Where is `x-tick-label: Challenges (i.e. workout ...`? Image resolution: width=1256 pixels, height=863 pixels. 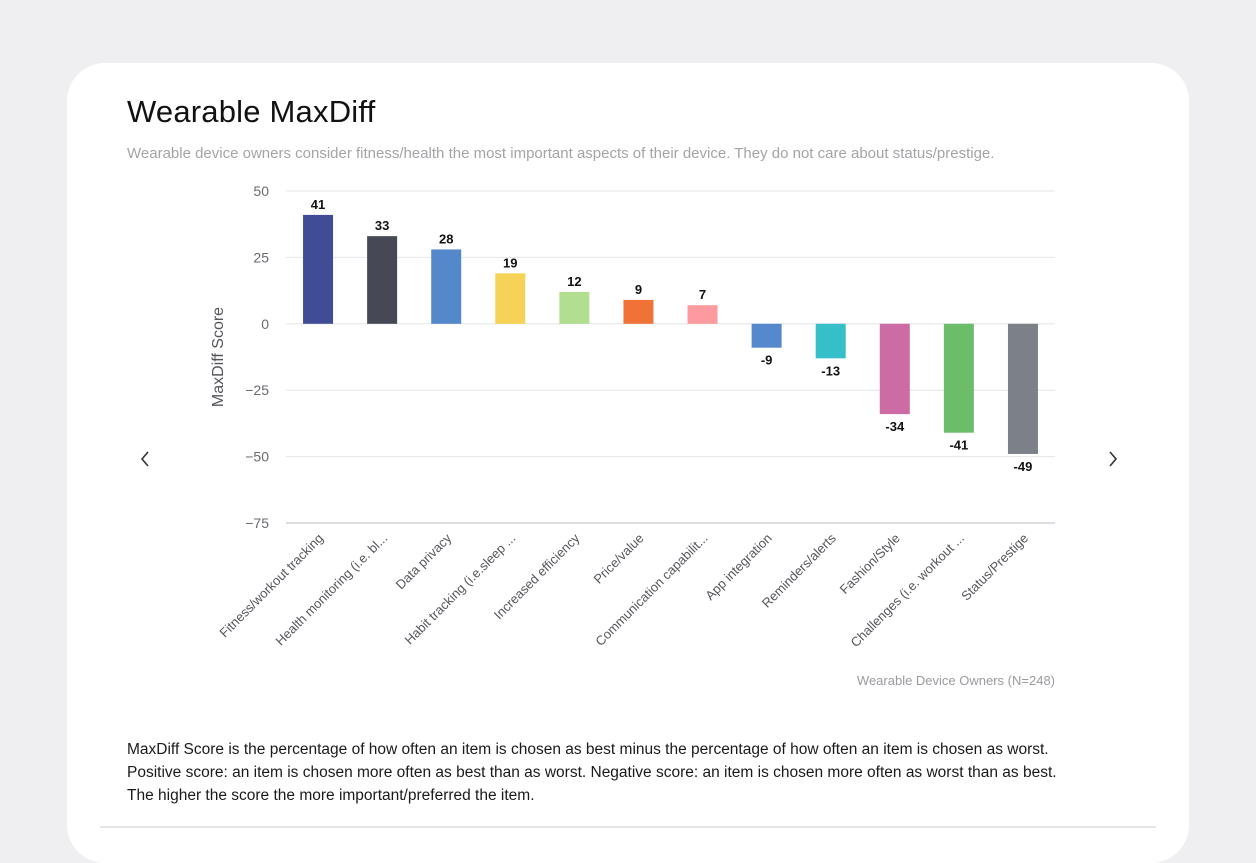 x-tick-label: Challenges (i.e. workout ... is located at coordinates (907, 590).